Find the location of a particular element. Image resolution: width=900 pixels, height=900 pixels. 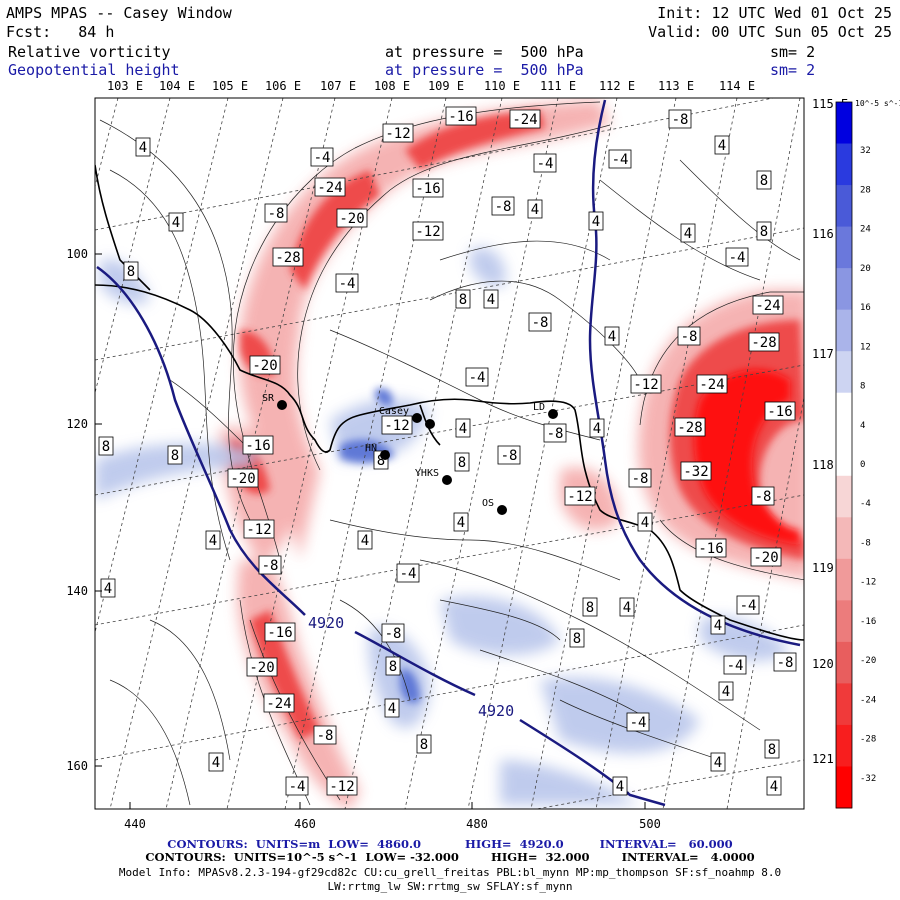

colorbar-label: -24 is located at coordinates (868, 700).